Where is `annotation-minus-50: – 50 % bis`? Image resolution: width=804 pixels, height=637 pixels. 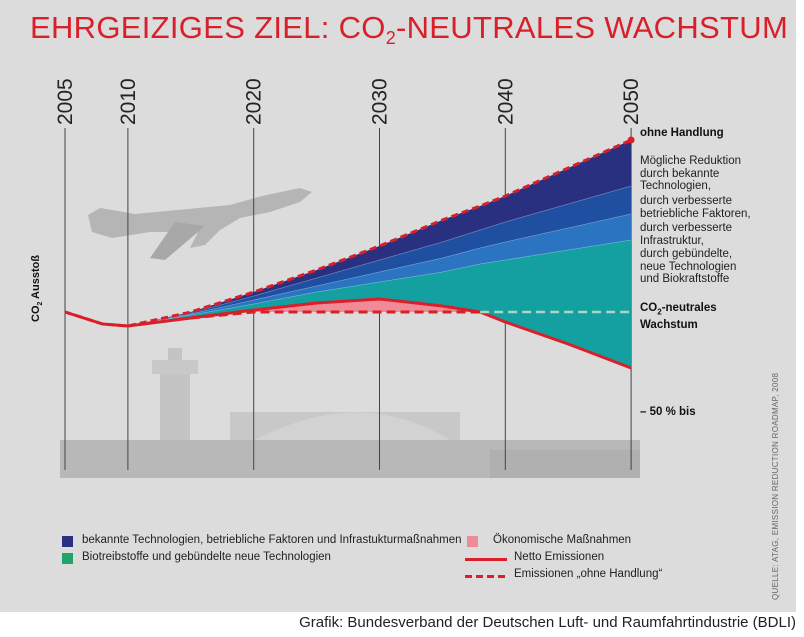
annotation-minus-50: – 50 % bis is located at coordinates (668, 412).